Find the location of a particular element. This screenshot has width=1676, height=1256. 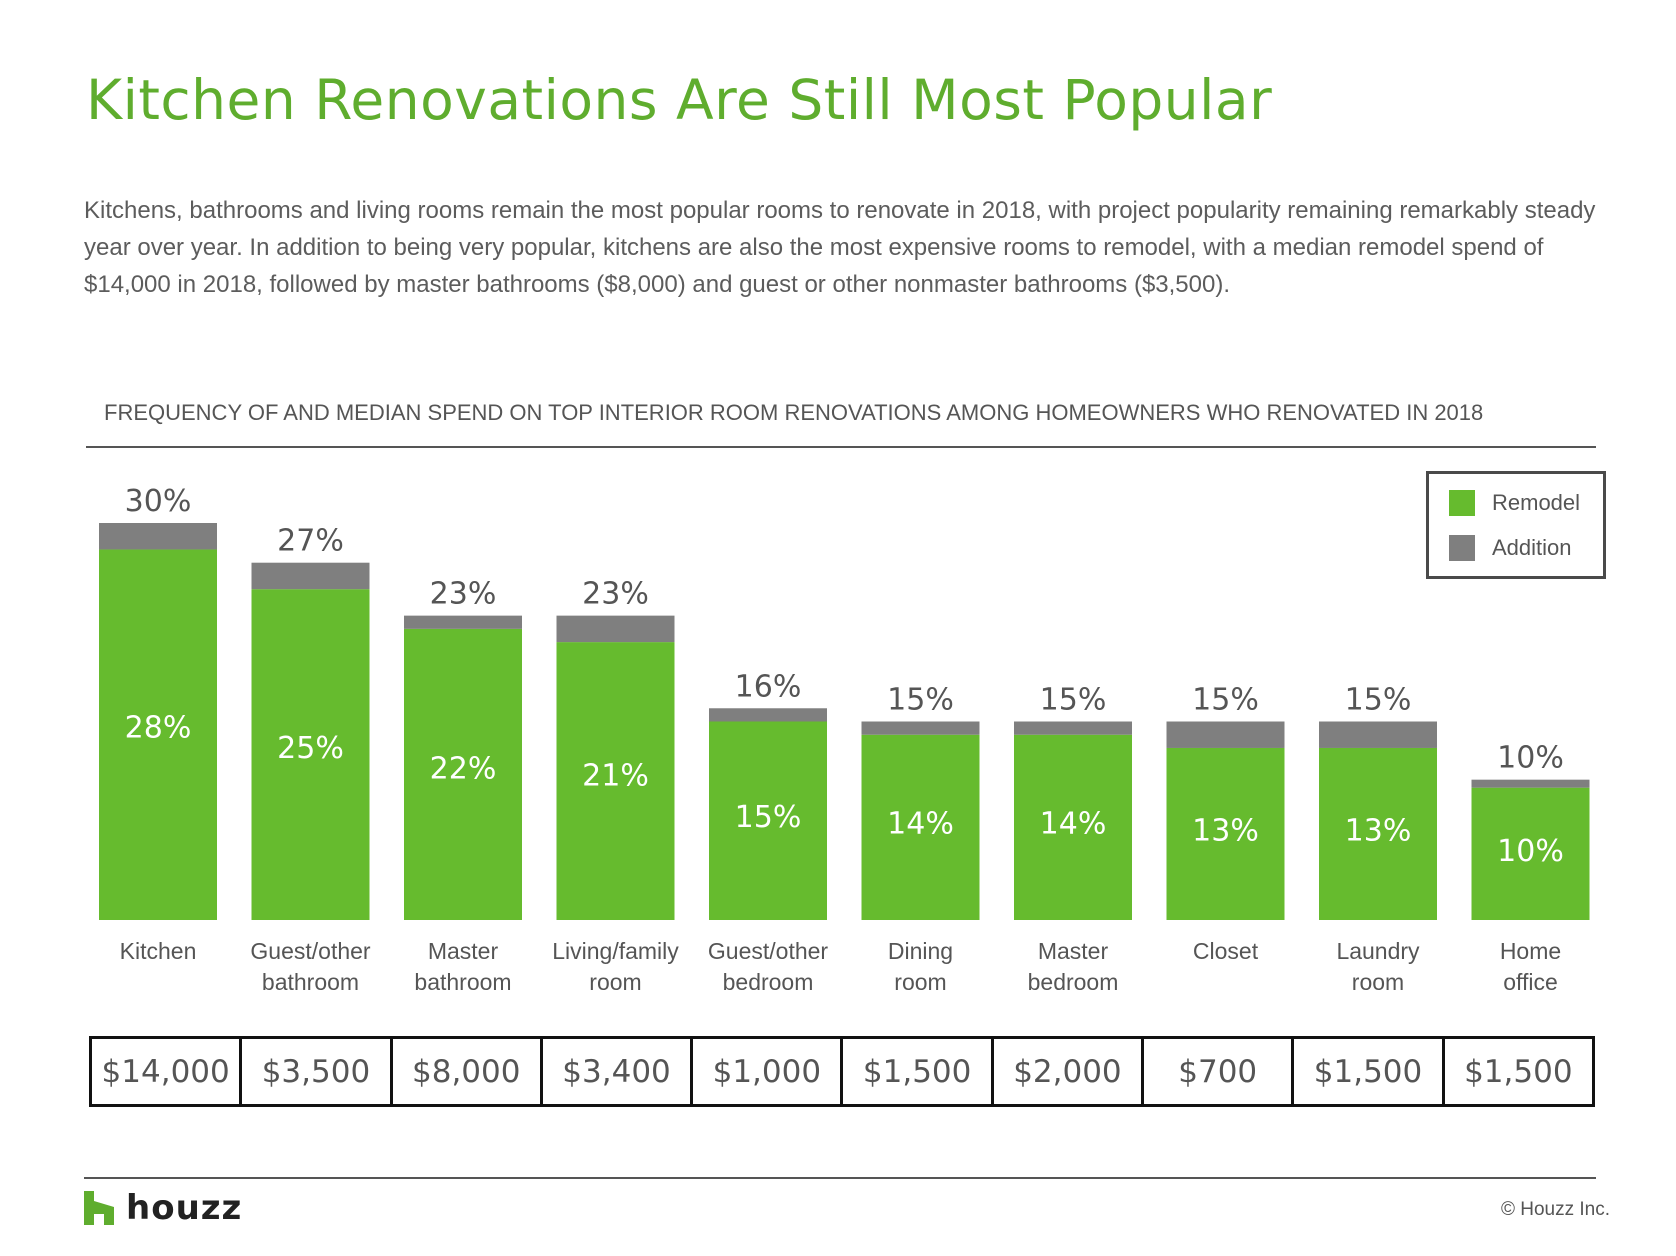

remodel-label: 28% is located at coordinates (158, 727).